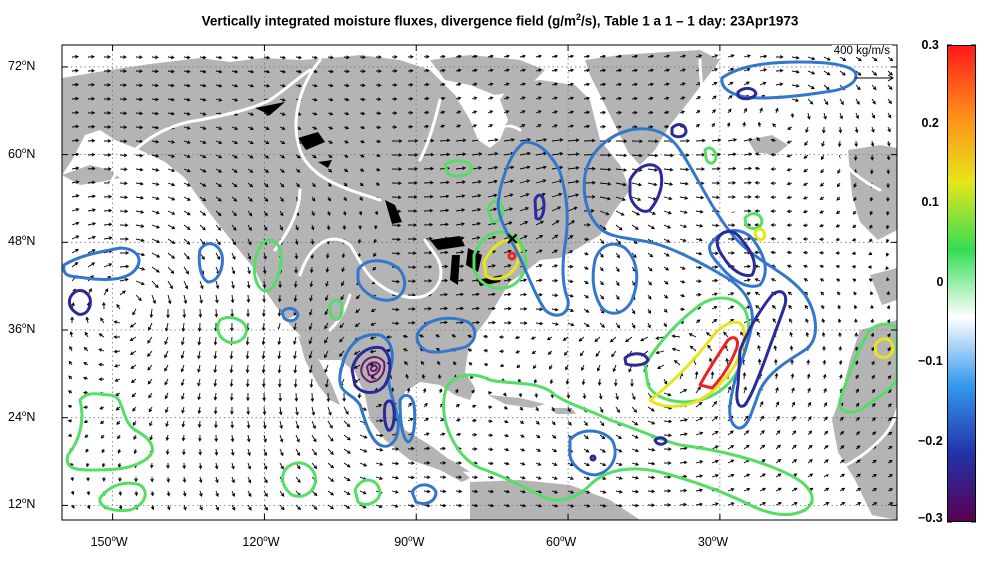  What do you see at coordinates (652, 107) in the screenshot?
I see `greenland` at bounding box center [652, 107].